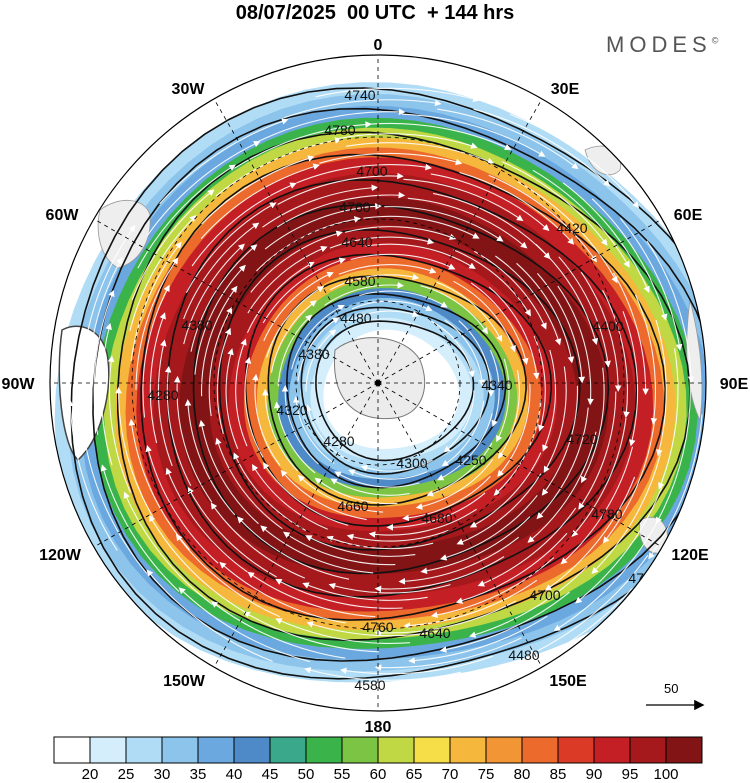  Describe the element at coordinates (486, 774) in the screenshot. I see `colorbar-tick-label: 75` at that location.